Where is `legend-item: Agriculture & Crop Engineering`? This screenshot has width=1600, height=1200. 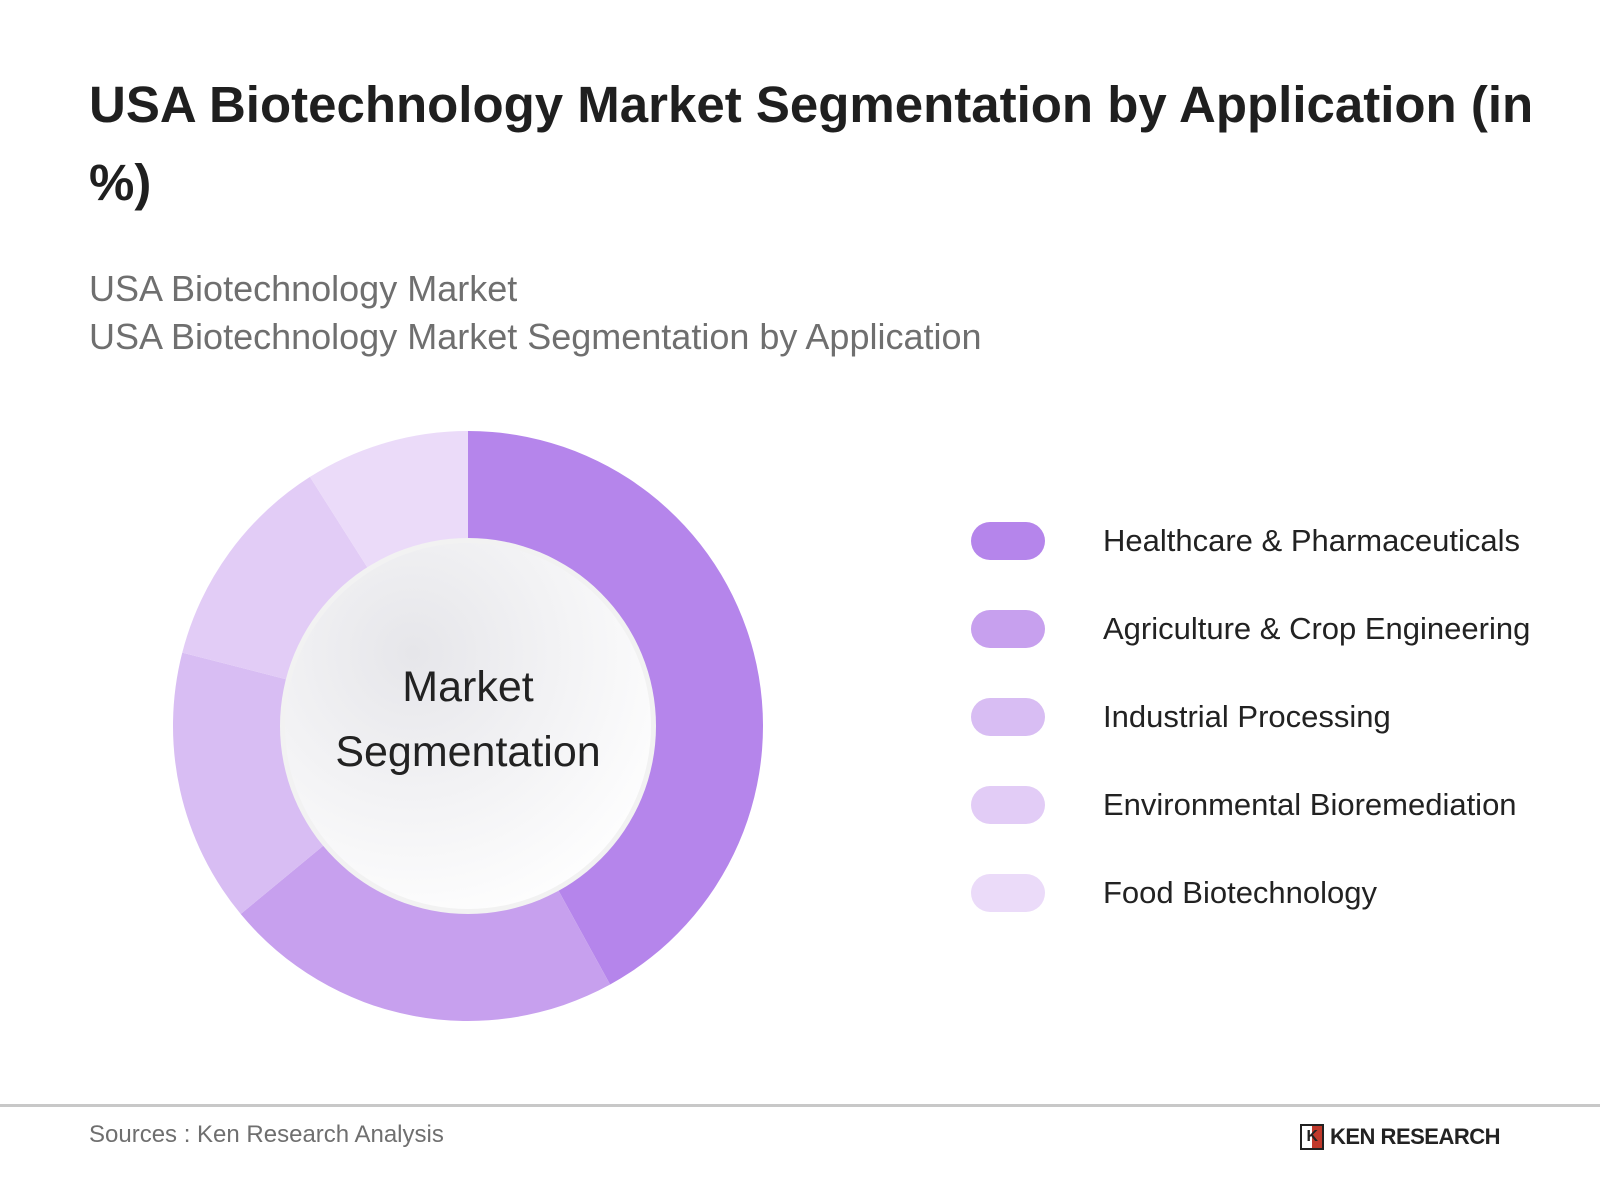
legend-item: Agriculture & Crop Engineering is located at coordinates (1250, 629).